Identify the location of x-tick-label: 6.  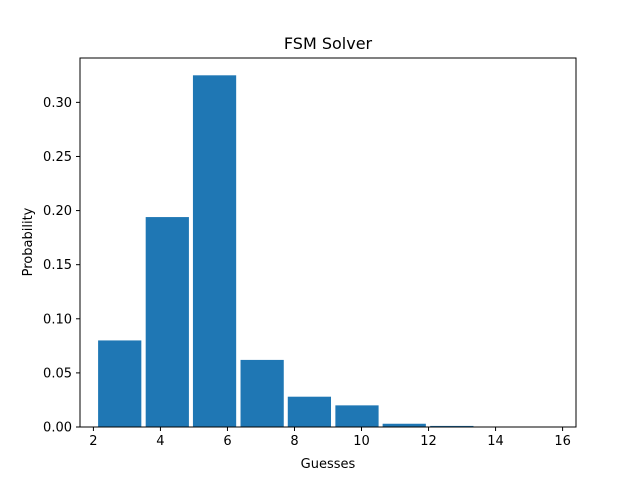
(227, 441).